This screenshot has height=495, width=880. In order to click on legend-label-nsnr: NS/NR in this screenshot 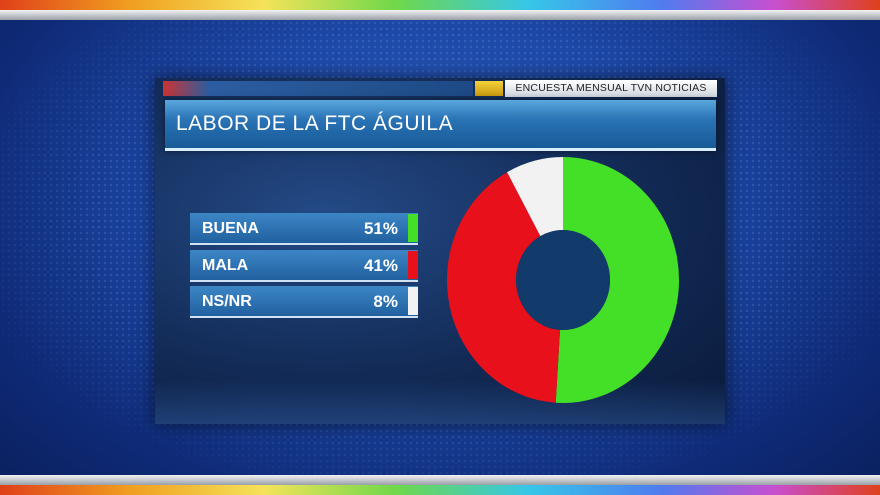, I will do `click(227, 301)`.